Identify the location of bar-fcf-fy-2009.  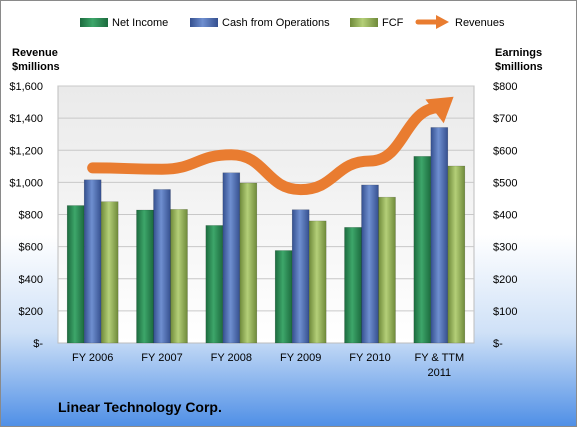
(317, 282).